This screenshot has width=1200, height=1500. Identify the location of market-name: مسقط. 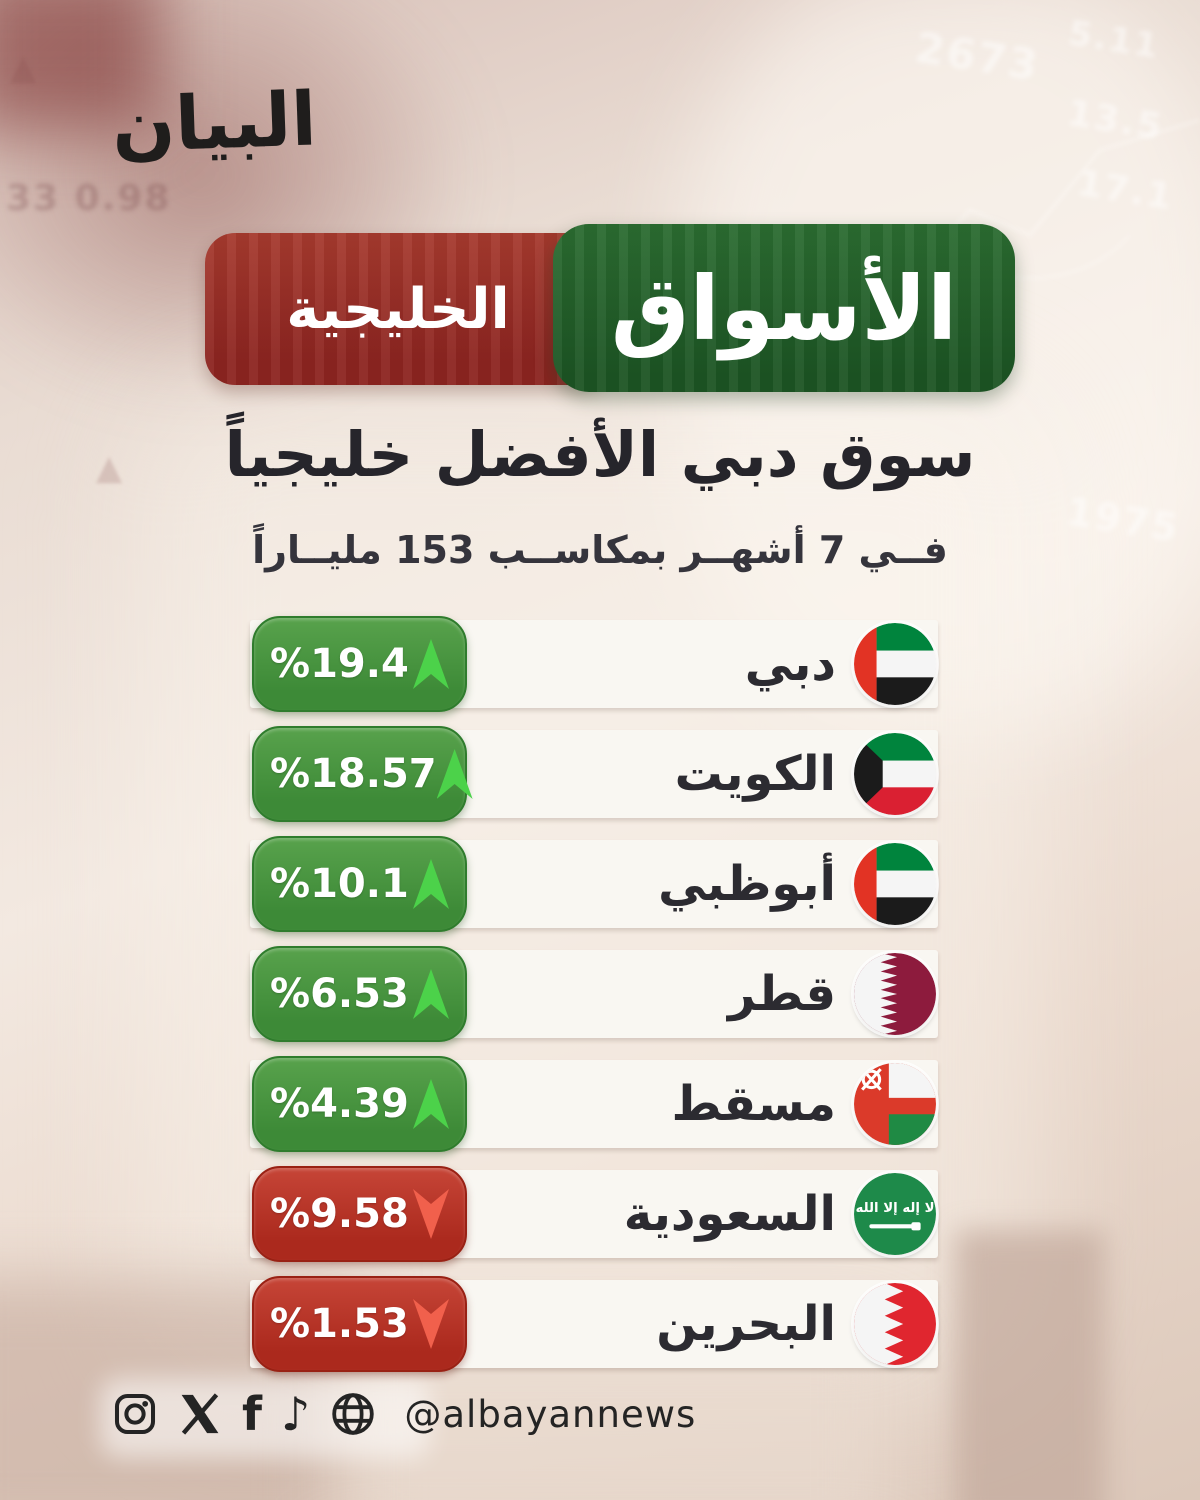
(753, 1104).